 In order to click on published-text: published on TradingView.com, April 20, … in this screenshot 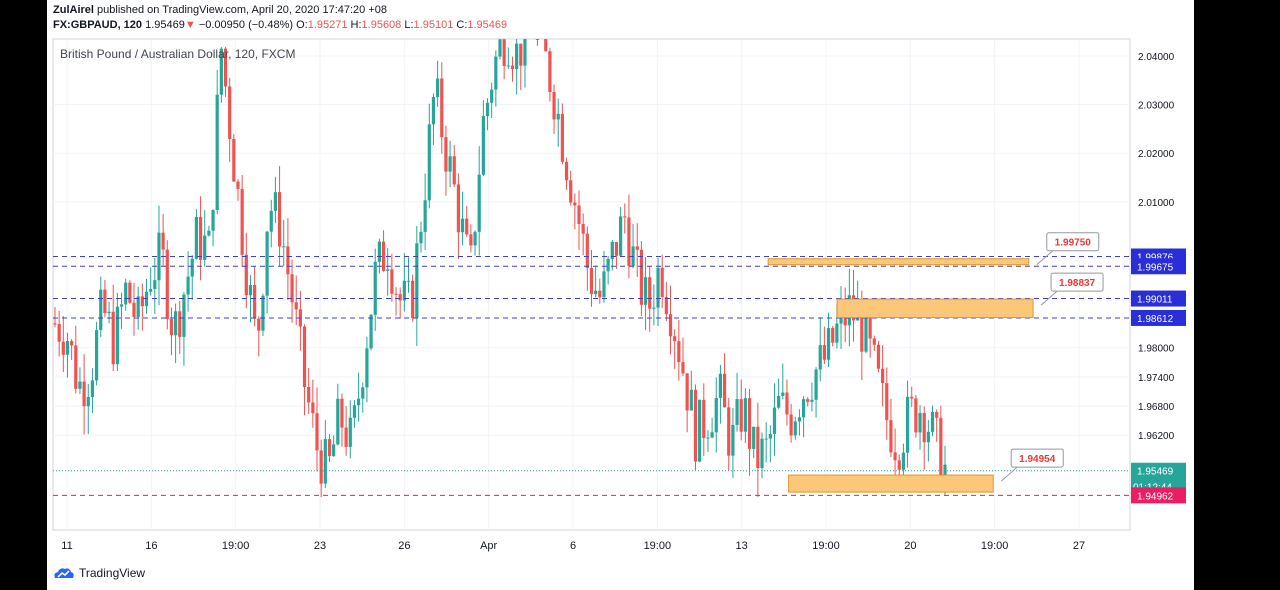, I will do `click(242, 10)`.